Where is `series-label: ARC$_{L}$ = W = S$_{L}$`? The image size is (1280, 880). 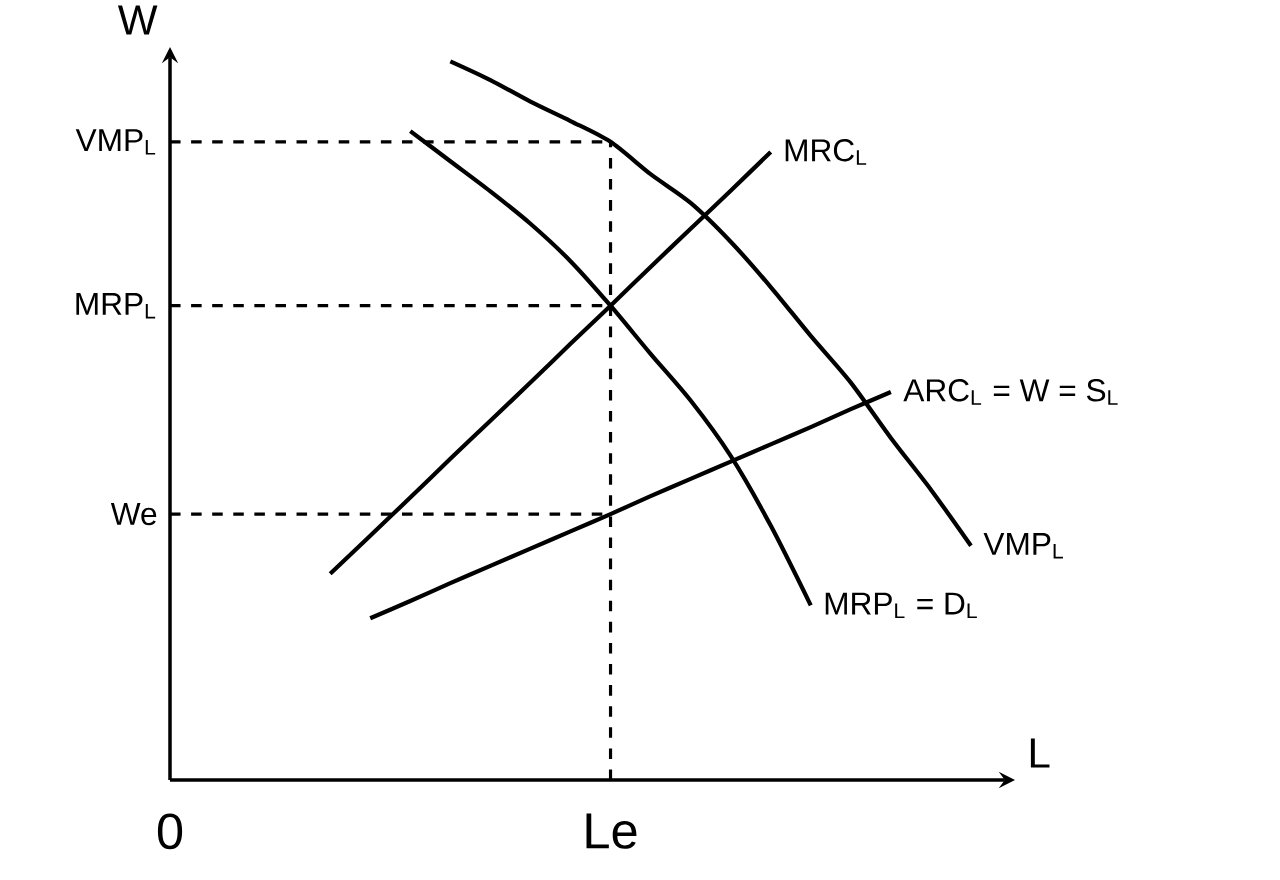 series-label: ARC$_{L}$ = W = S$_{L}$ is located at coordinates (1010, 392).